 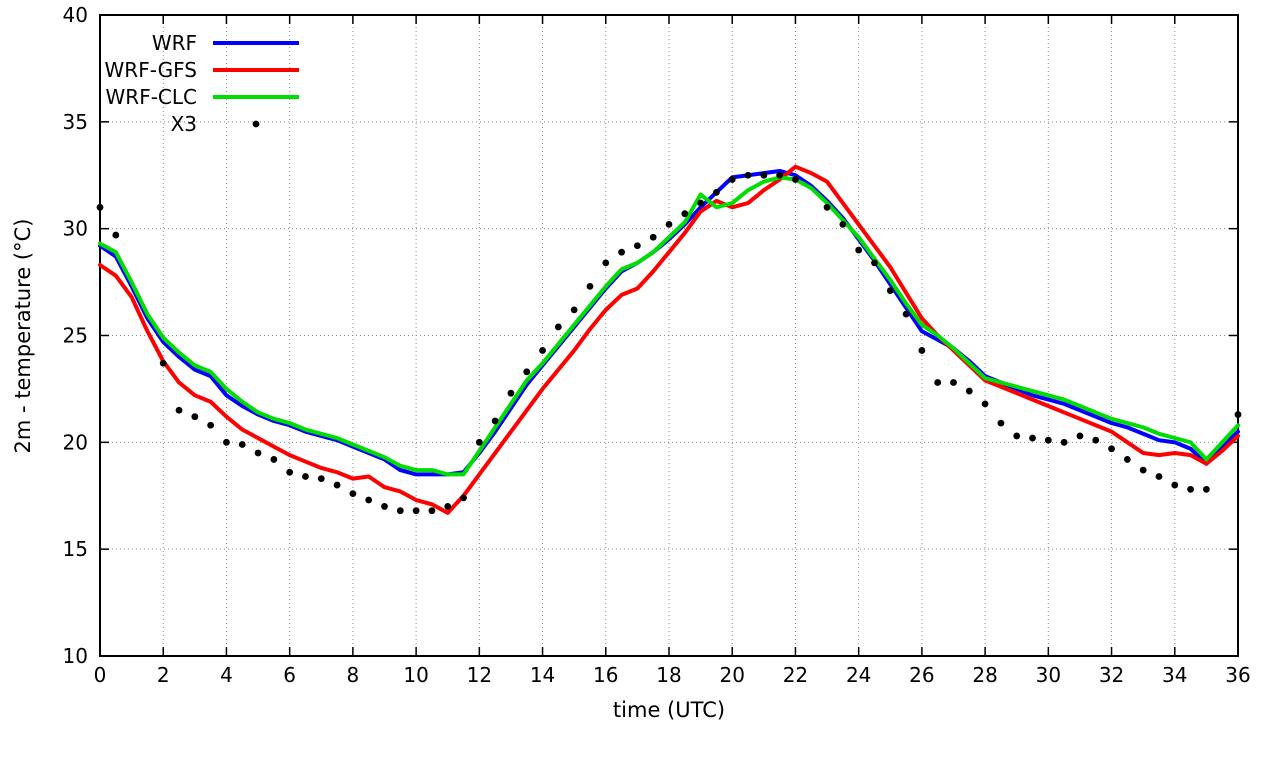 What do you see at coordinates (151, 70) in the screenshot?
I see `legend-label-wrf-gfs: WRF-GFS` at bounding box center [151, 70].